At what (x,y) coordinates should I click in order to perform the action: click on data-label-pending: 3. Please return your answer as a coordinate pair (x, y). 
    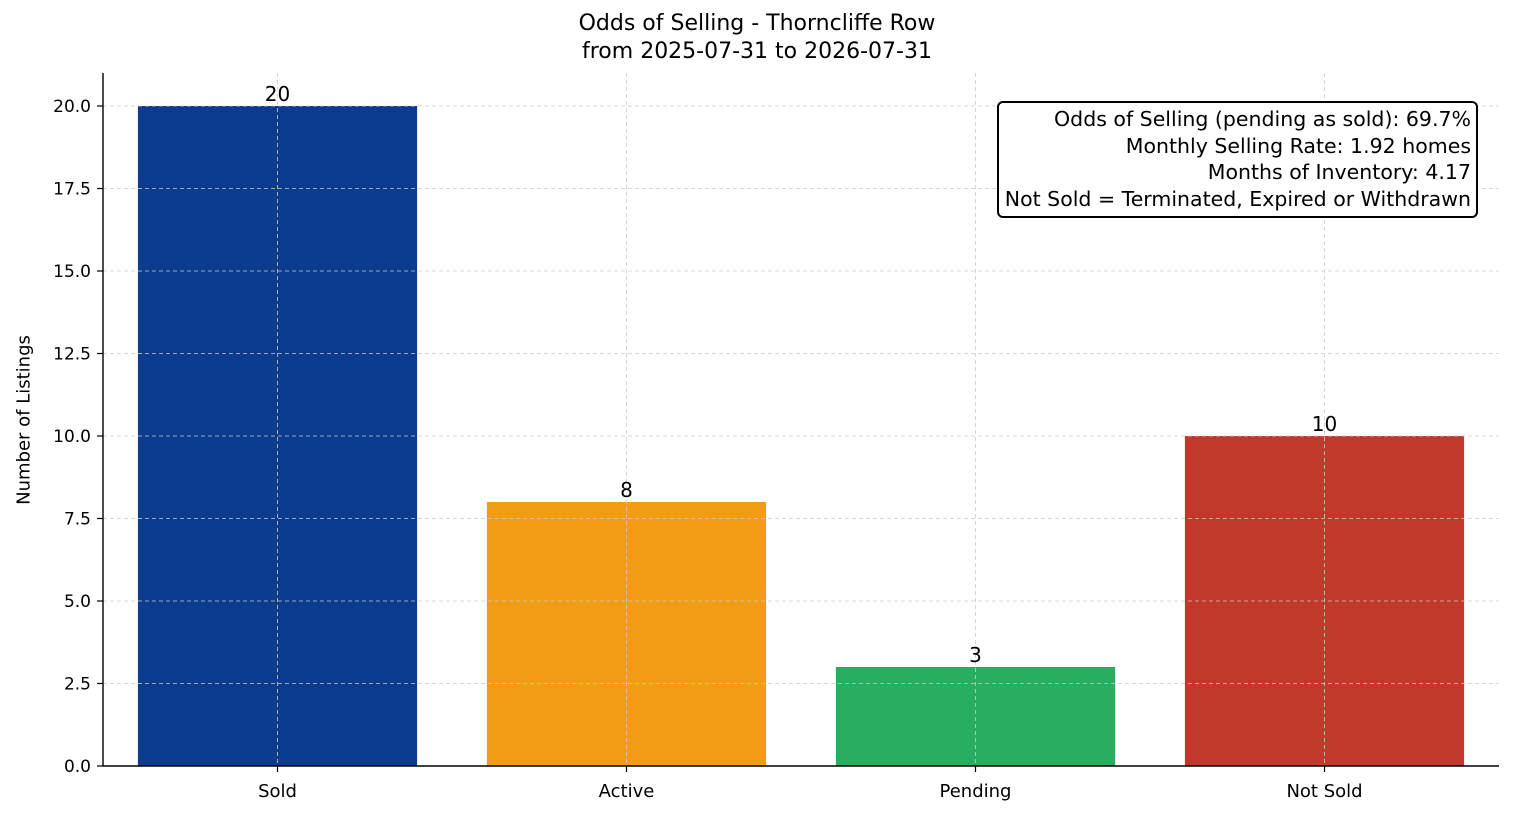
    Looking at the image, I should click on (975, 655).